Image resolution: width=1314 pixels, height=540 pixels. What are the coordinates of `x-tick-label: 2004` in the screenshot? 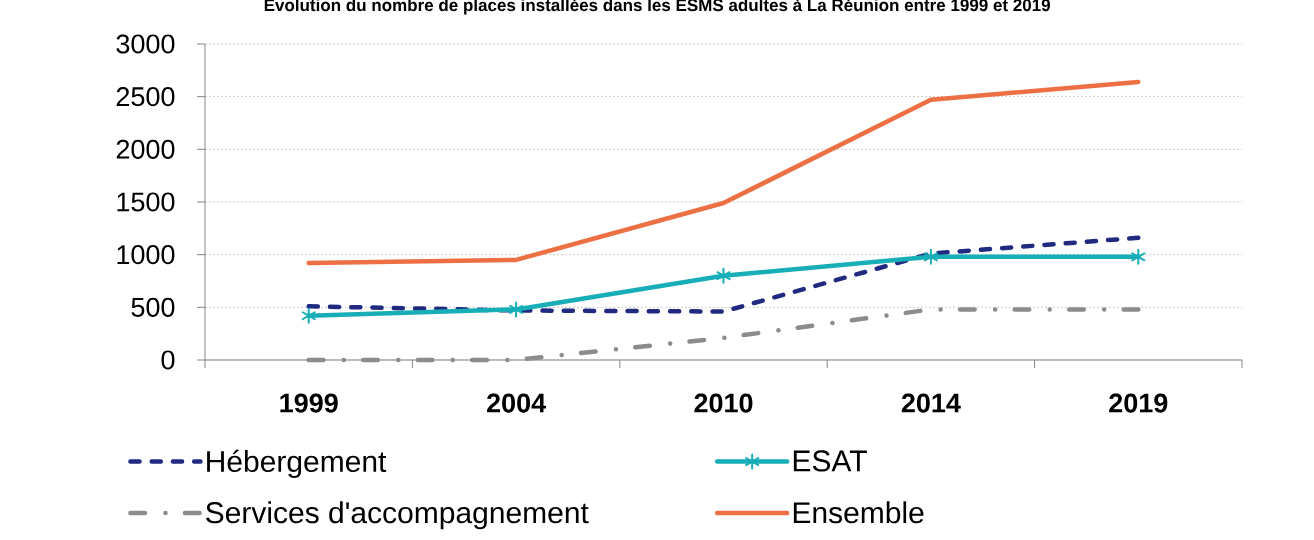 It's located at (516, 403).